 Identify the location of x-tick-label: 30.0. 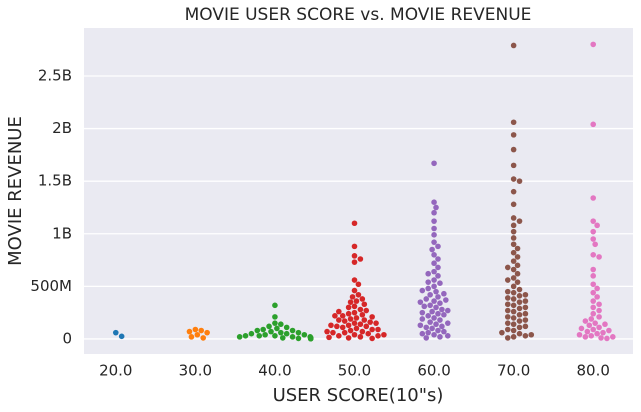
(195, 371).